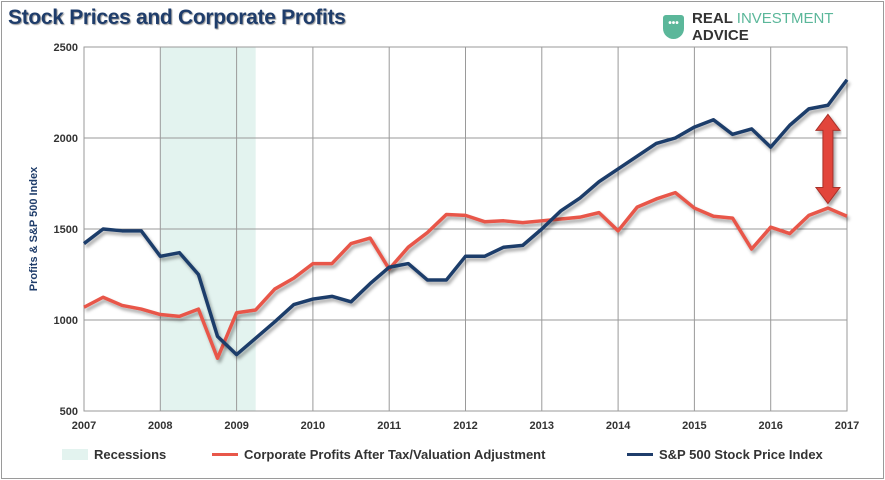  What do you see at coordinates (66, 230) in the screenshot?
I see `y-tick-label: 1500` at bounding box center [66, 230].